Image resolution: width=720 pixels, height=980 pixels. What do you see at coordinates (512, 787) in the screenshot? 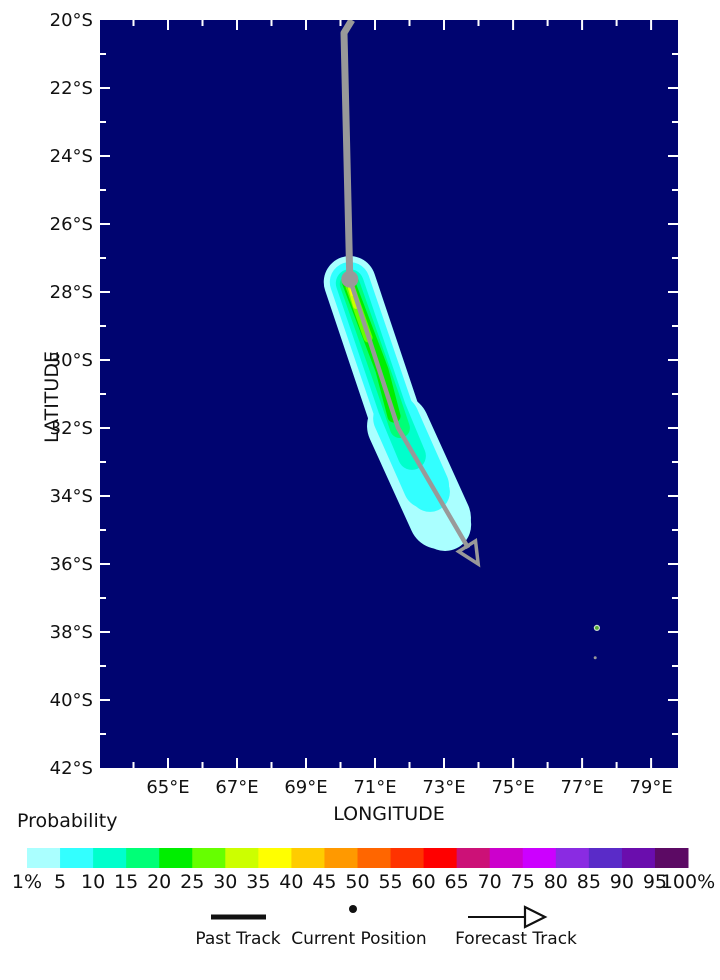
I see `lon-tick-label: 75°E` at bounding box center [512, 787].